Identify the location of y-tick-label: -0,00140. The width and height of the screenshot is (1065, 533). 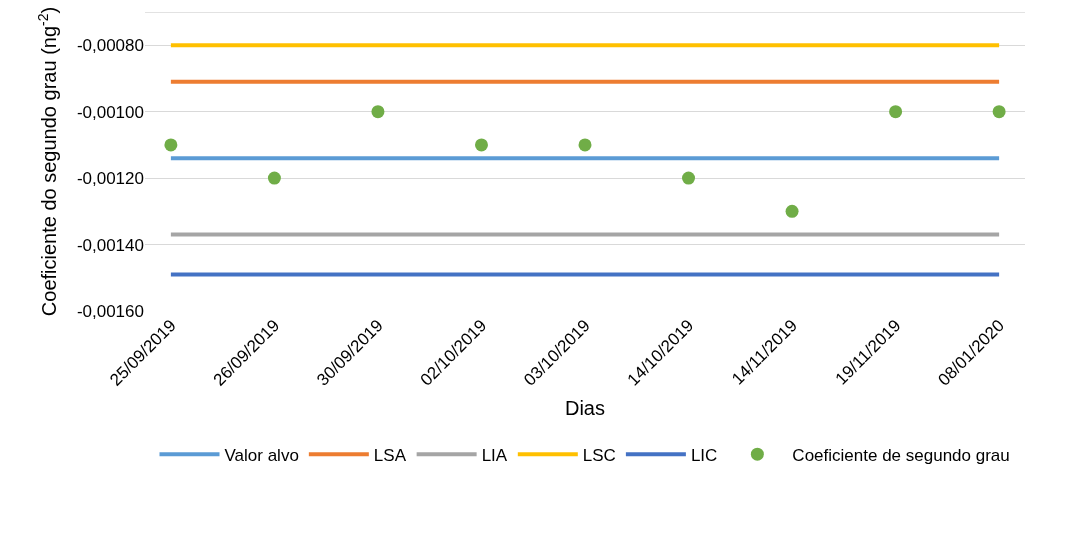
(110, 245).